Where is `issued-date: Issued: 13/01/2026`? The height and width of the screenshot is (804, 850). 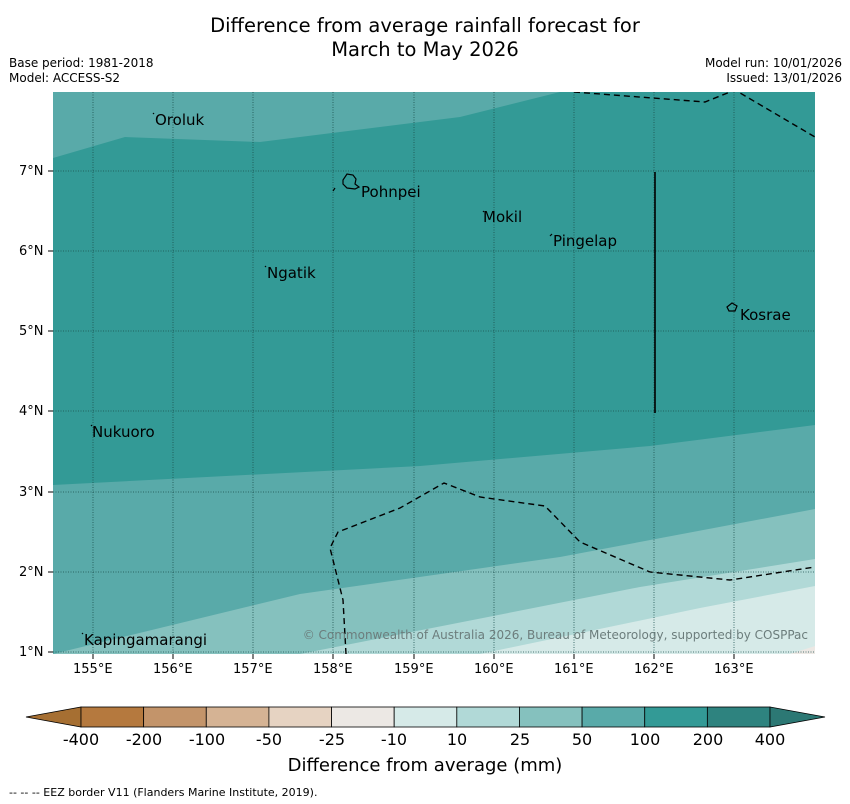
issued-date: Issued: 13/01/2026 is located at coordinates (784, 78).